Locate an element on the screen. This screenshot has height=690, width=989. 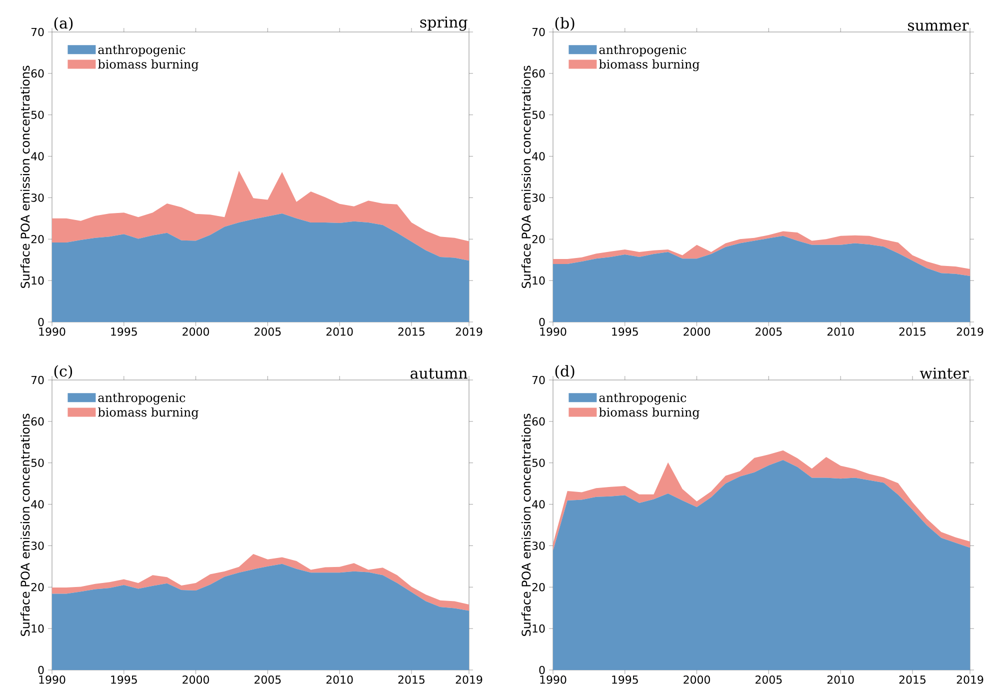
text: (d) is located at coordinates (564, 372).